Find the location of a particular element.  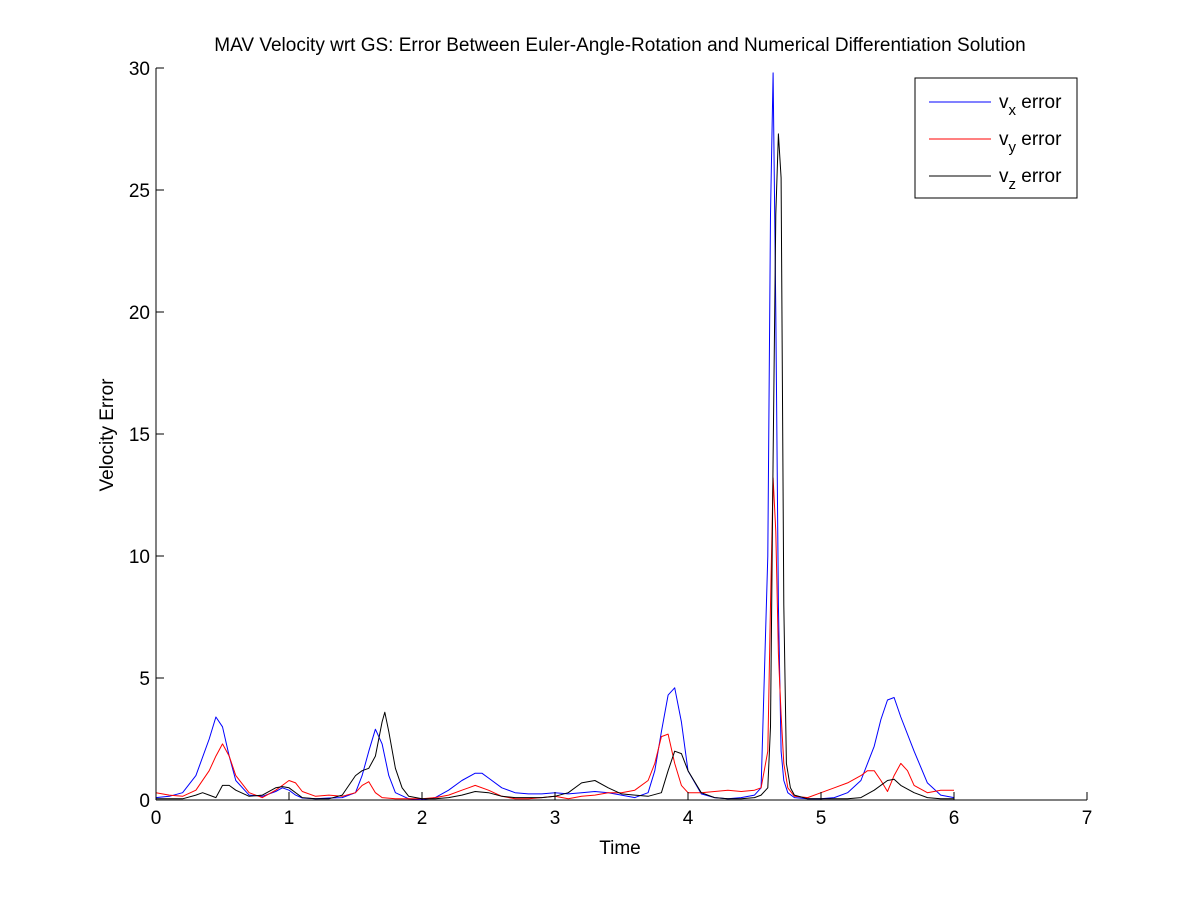

y-tick-label: 10 is located at coordinates (139, 557).